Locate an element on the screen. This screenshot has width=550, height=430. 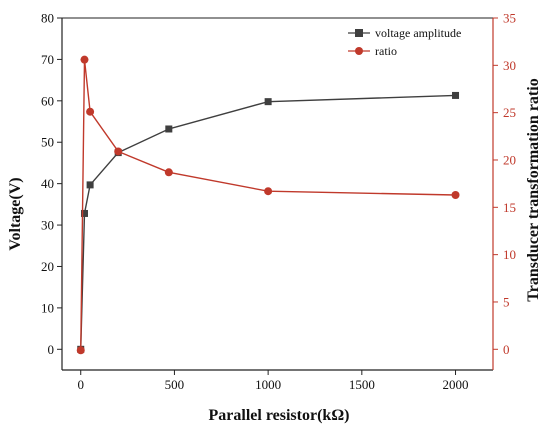
x-tick-label: 2000 is located at coordinates (456, 384).